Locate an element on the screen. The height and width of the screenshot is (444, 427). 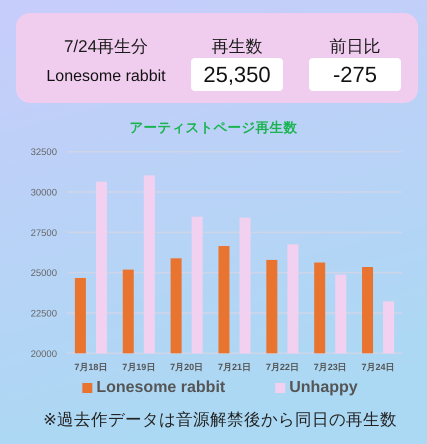
x-tick-label: 7月20日 is located at coordinates (187, 367).